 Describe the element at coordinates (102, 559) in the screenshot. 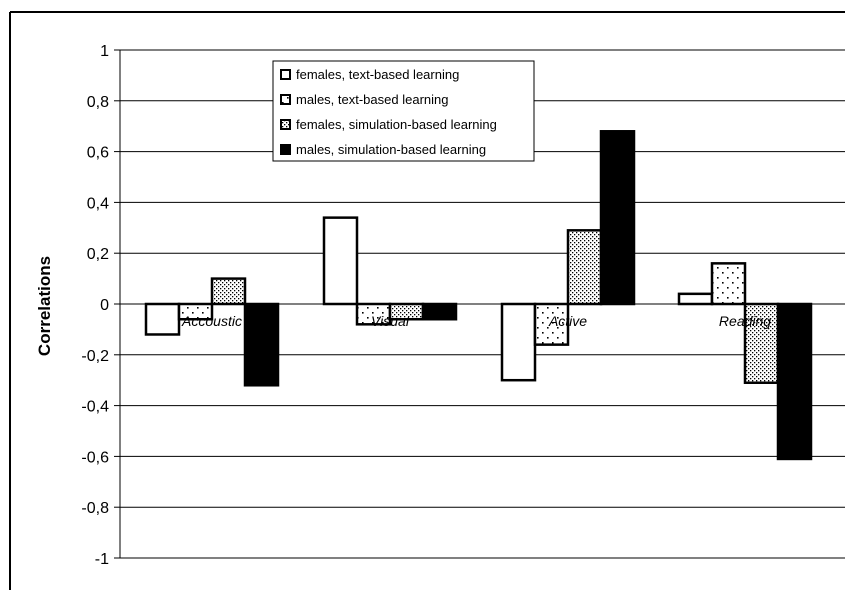

I see `y-tick-label: -1` at that location.